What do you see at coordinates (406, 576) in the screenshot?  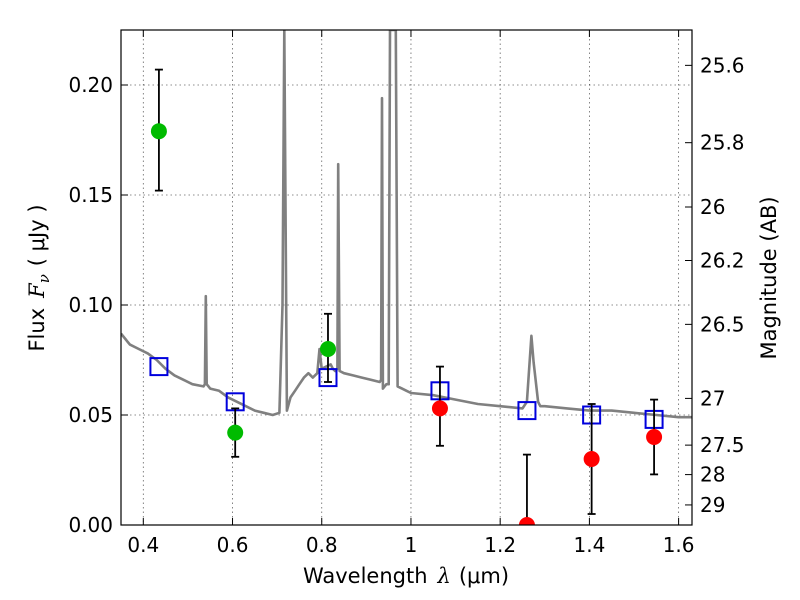 I see `x-axis-label: Wavelength λ (μm)` at bounding box center [406, 576].